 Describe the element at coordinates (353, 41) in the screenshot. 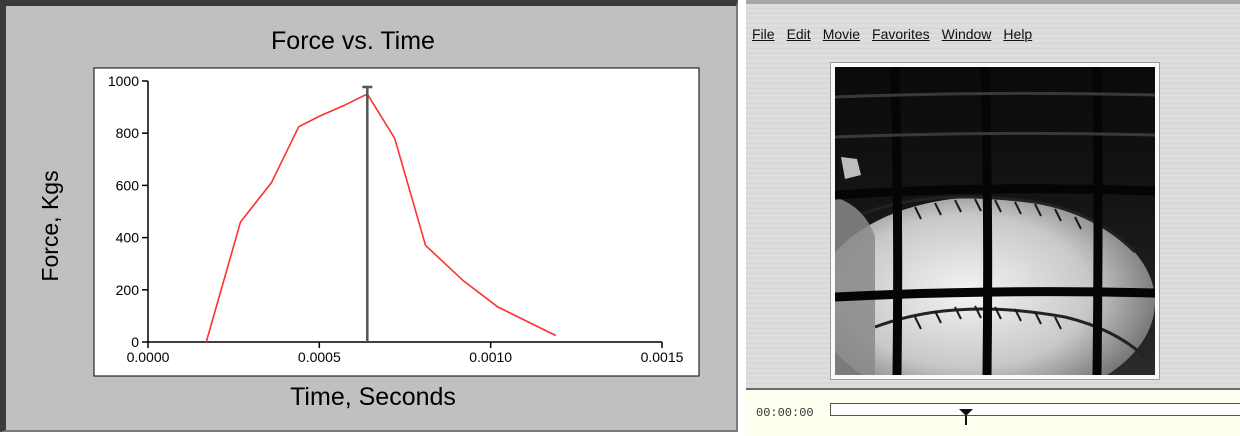

I see `chart-title: Force vs. Time` at that location.